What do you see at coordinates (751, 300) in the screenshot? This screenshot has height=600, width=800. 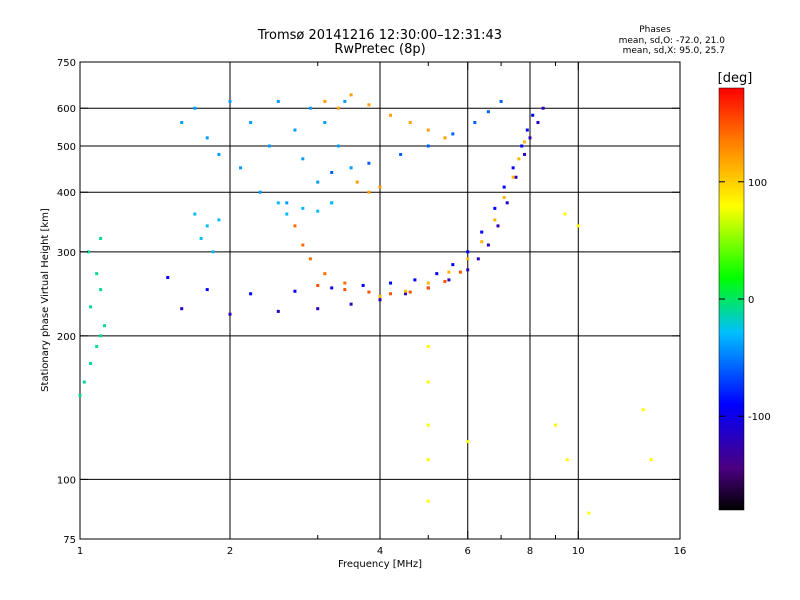 I see `colorbar-tick-label: 0` at bounding box center [751, 300].